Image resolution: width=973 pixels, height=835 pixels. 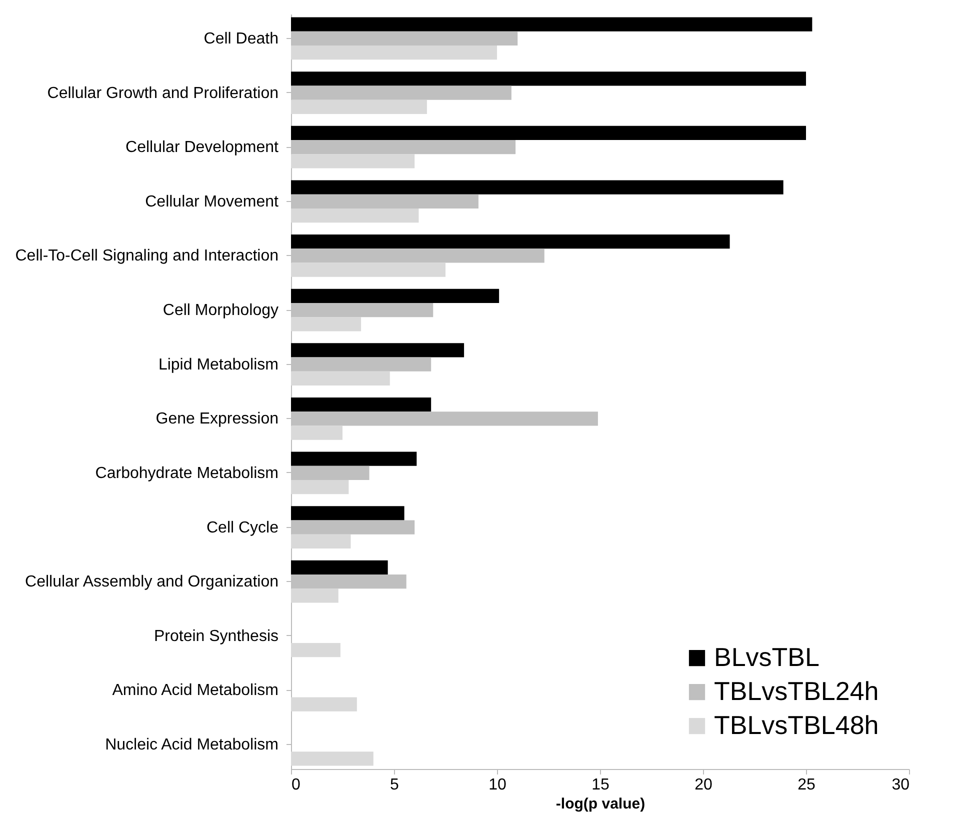 I want to click on y-tick-label: Cell Death, so click(x=241, y=39).